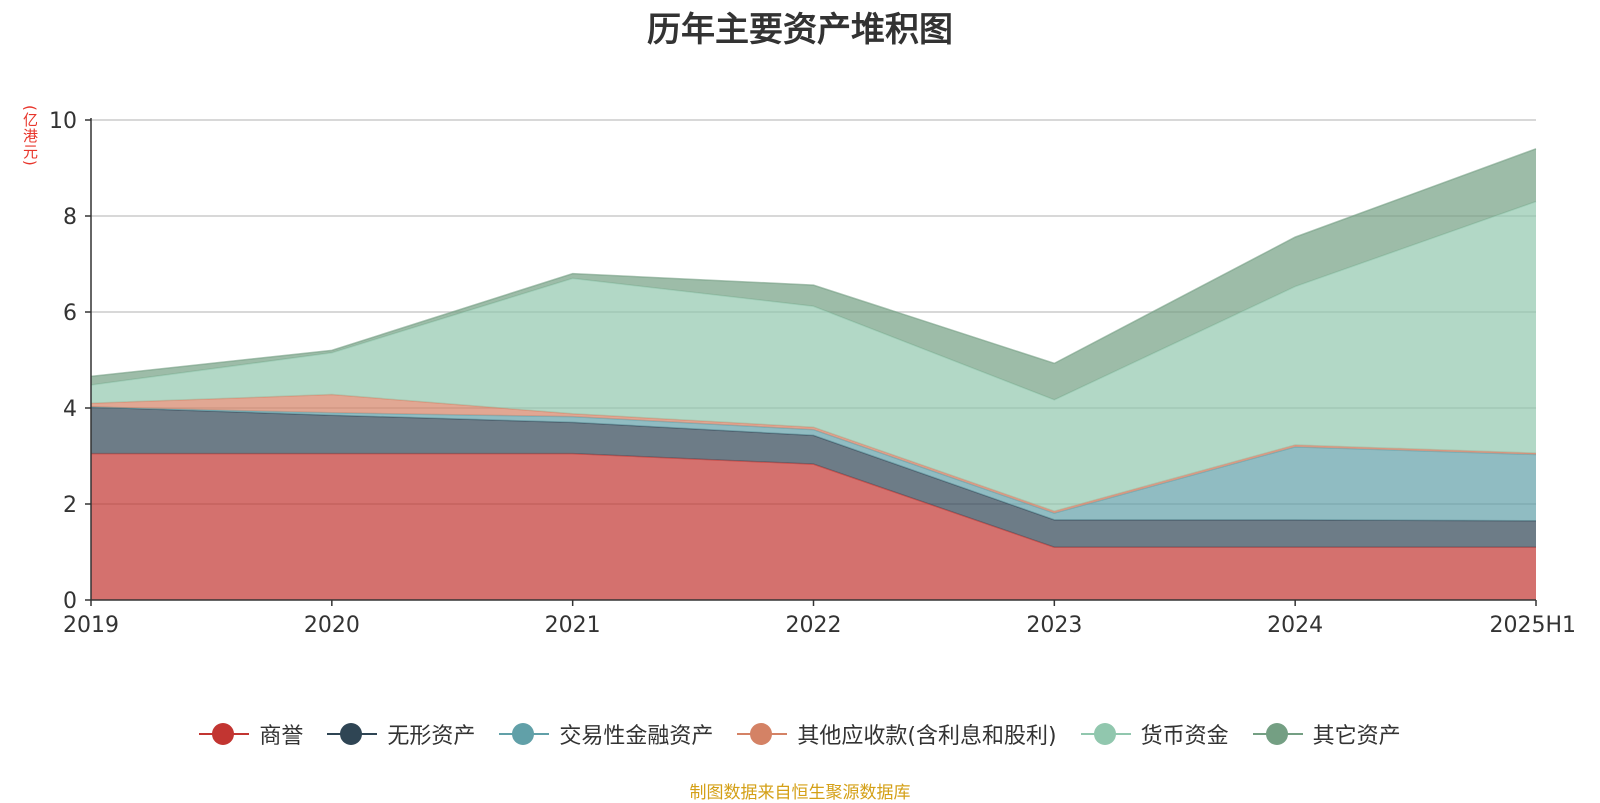  I want to click on legend: 商誉 无形资产 交易性金融资产 其他应收款(含利息和股利) 货币资金 其它资产, so click(800, 734).